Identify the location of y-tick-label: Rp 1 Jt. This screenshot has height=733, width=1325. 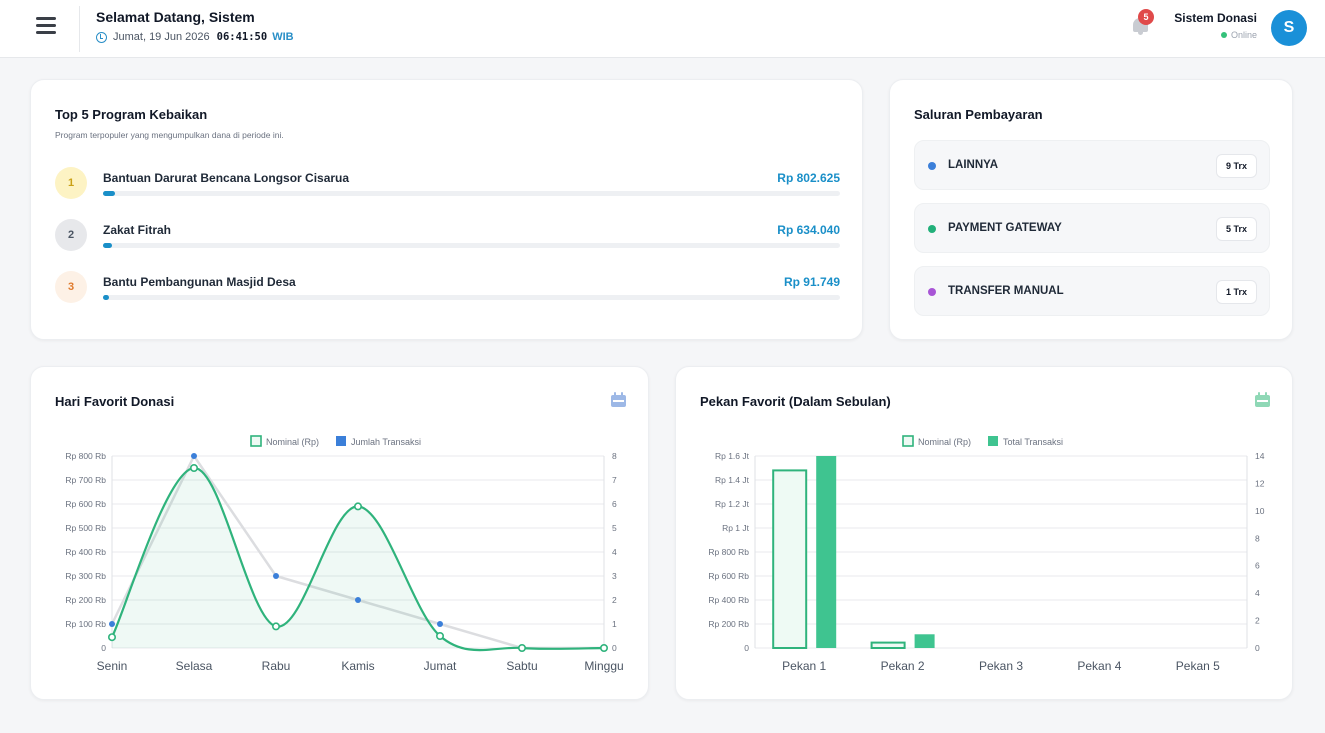
(736, 528).